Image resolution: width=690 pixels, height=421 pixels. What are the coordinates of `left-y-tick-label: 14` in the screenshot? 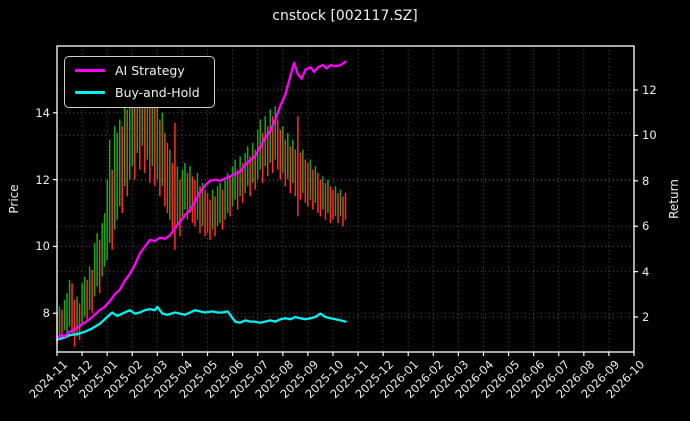 It's located at (42, 112).